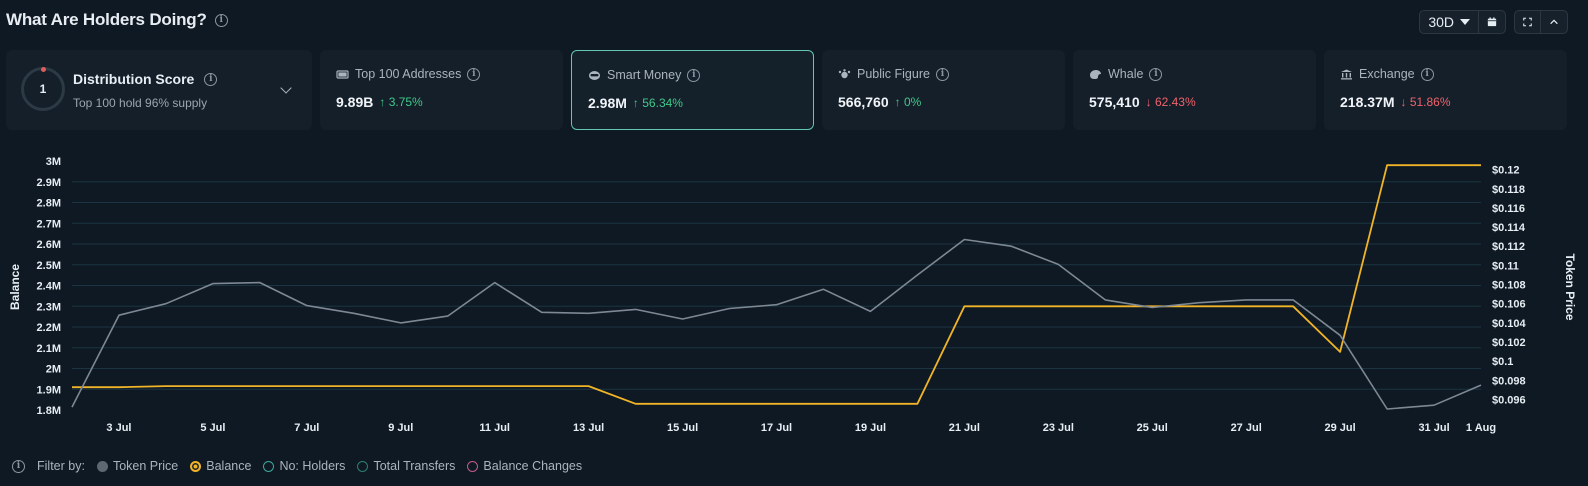 The image size is (1588, 486). Describe the element at coordinates (844, 73) in the screenshot. I see `public-figure-icon` at that location.